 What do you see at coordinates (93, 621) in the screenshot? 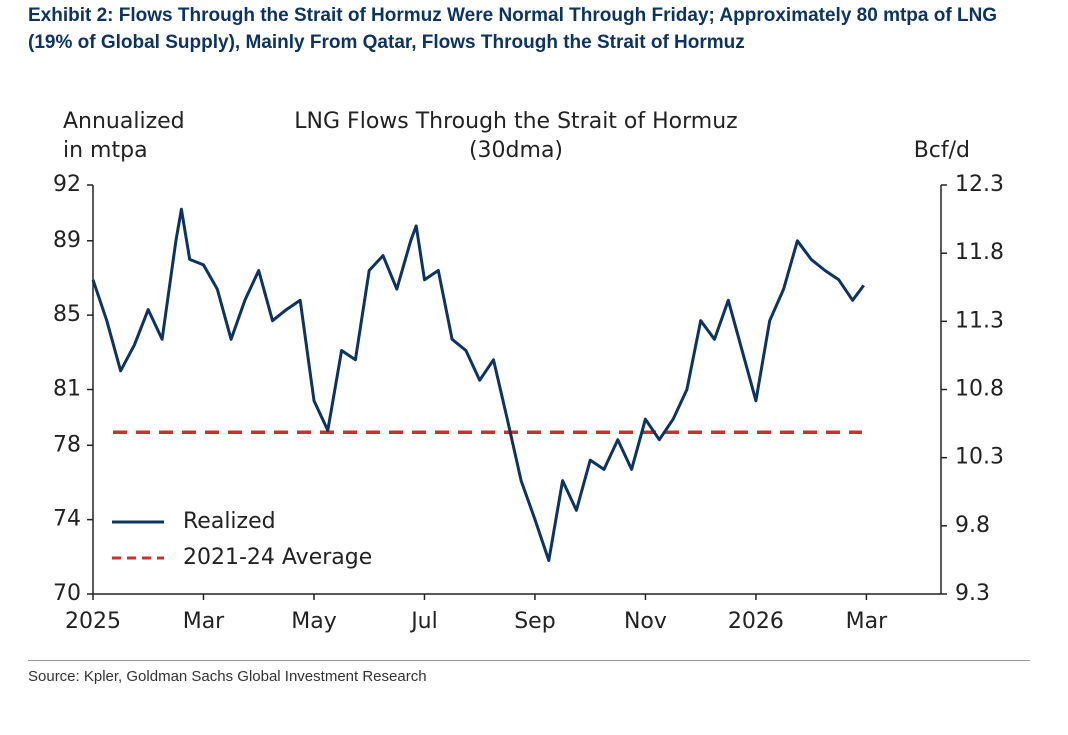
I see `x-tick-label: 2025` at bounding box center [93, 621].